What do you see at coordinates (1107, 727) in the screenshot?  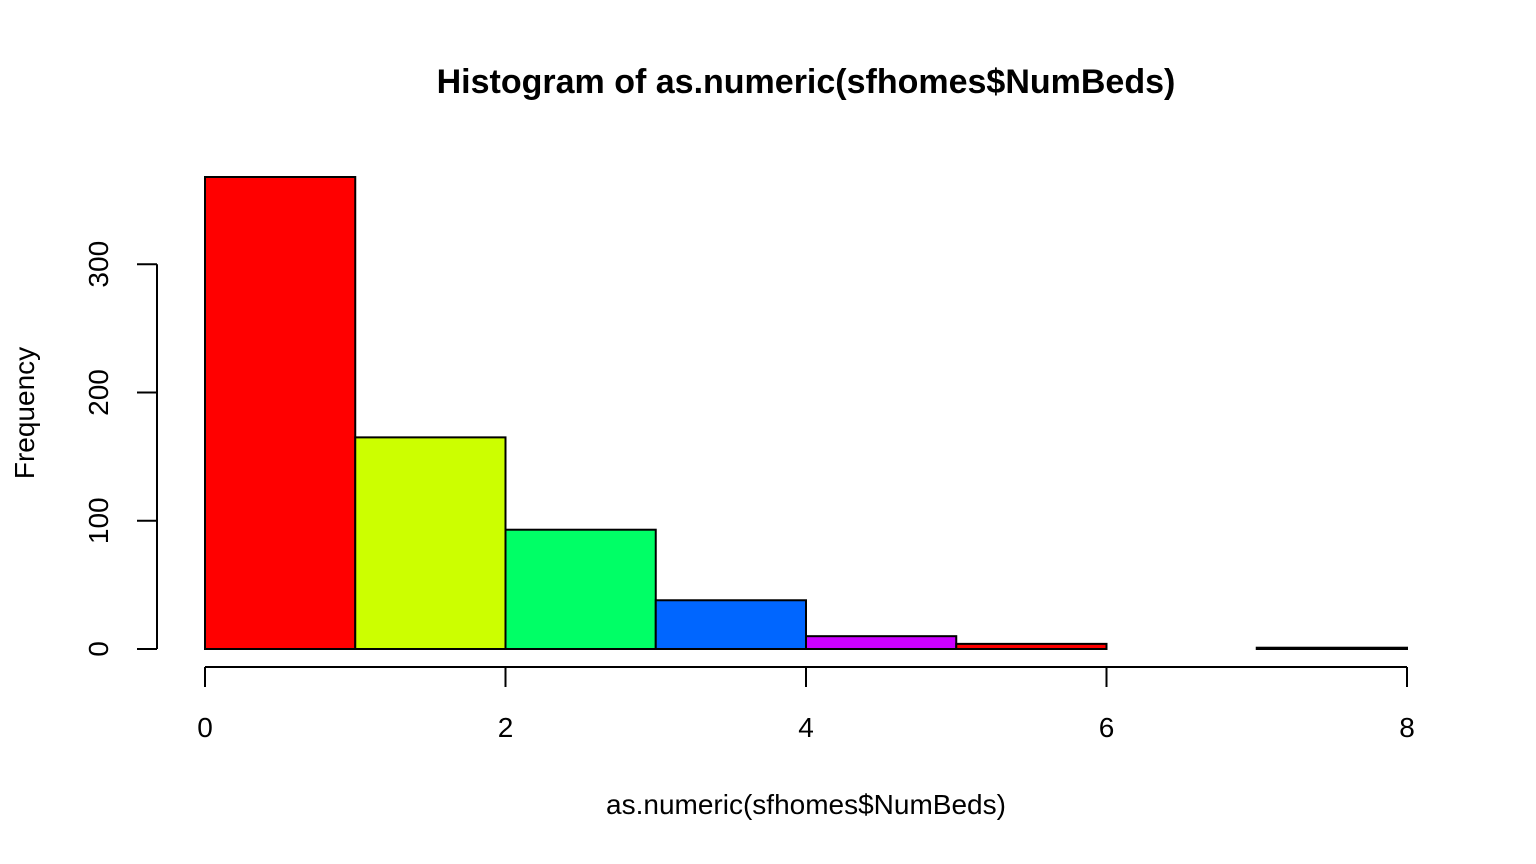 I see `x-tick-label-3: 6` at bounding box center [1107, 727].